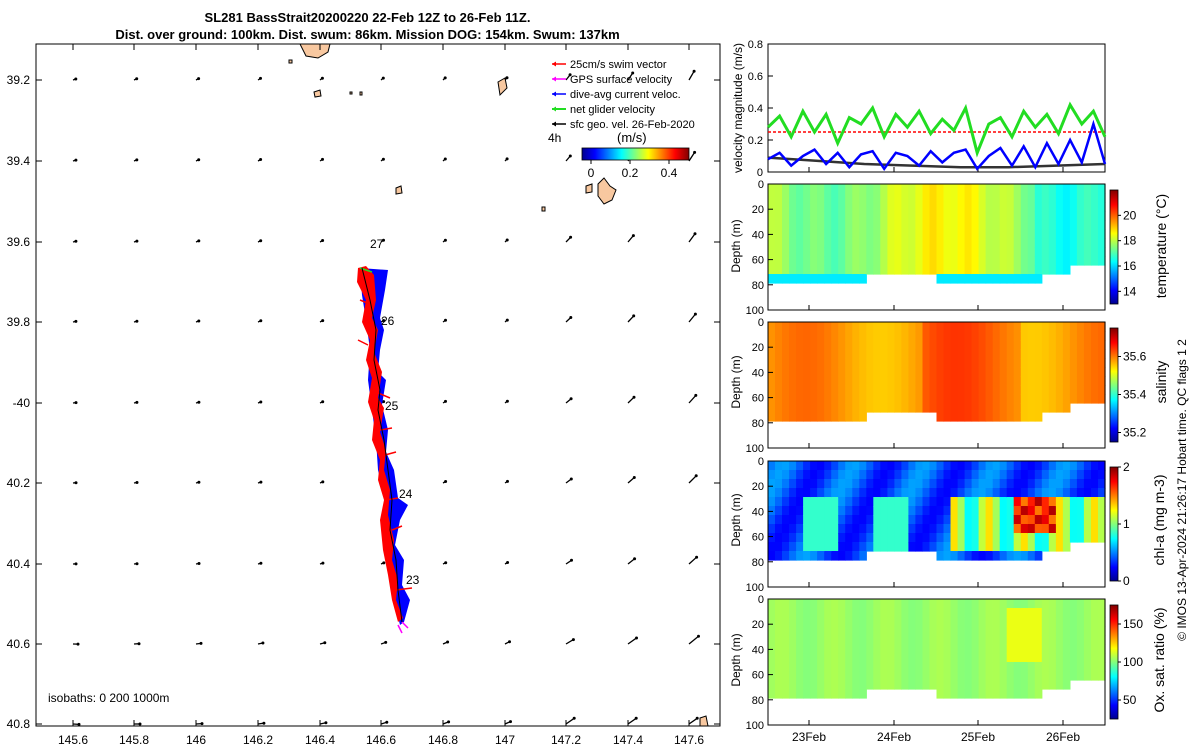  I want to click on colorbar-tick-label: 18, so click(1130, 241).